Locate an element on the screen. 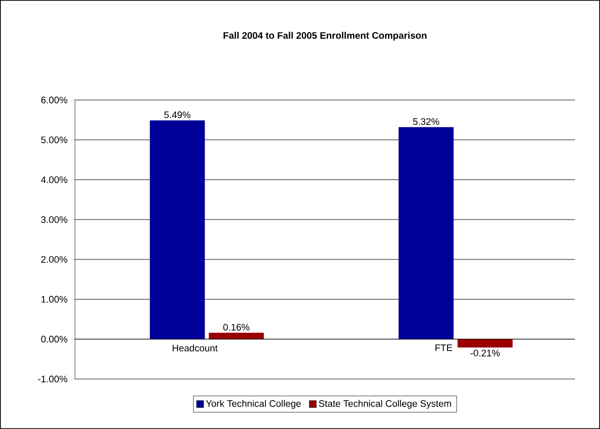 The width and height of the screenshot is (600, 429). legend-label: State Technical College System is located at coordinates (384, 404).